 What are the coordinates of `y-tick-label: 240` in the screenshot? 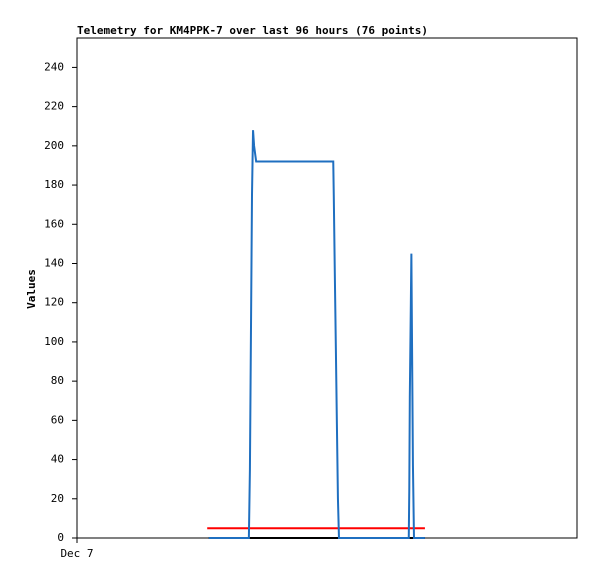 It's located at (54, 66).